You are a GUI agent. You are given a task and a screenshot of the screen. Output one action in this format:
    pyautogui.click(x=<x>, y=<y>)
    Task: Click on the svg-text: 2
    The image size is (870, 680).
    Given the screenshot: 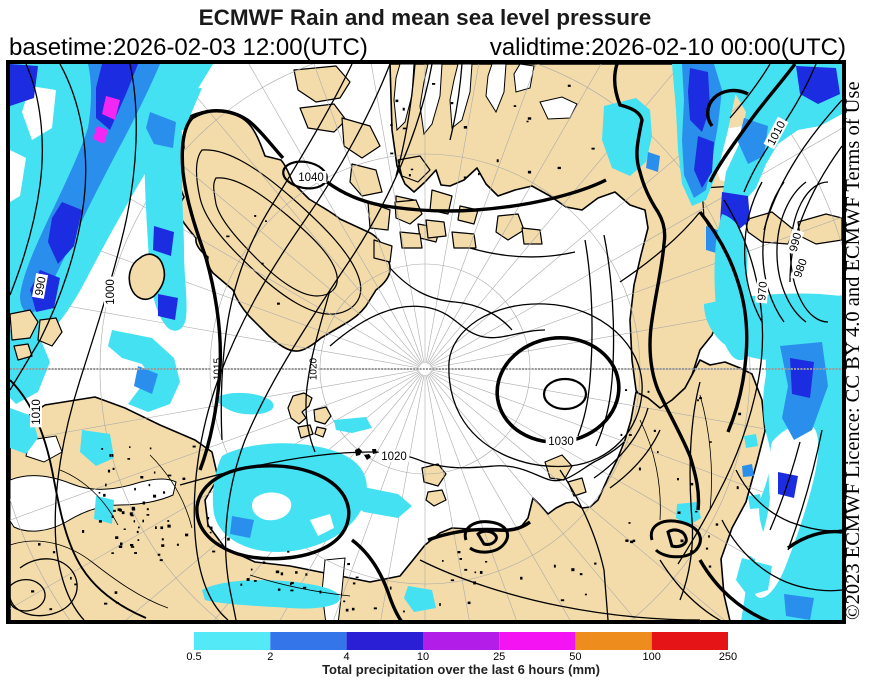 What is the action you would take?
    pyautogui.click(x=270, y=657)
    